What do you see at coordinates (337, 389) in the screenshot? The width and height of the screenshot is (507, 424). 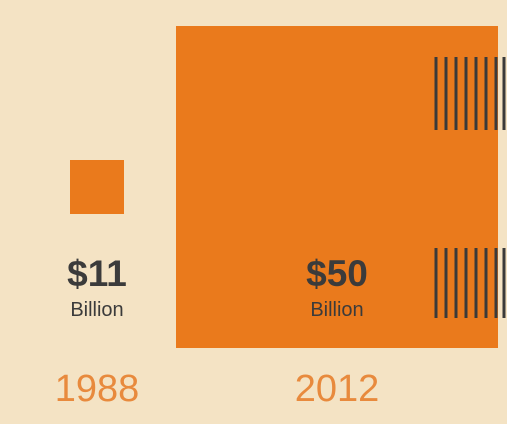 I see `year-label-2012: 2012` at bounding box center [337, 389].